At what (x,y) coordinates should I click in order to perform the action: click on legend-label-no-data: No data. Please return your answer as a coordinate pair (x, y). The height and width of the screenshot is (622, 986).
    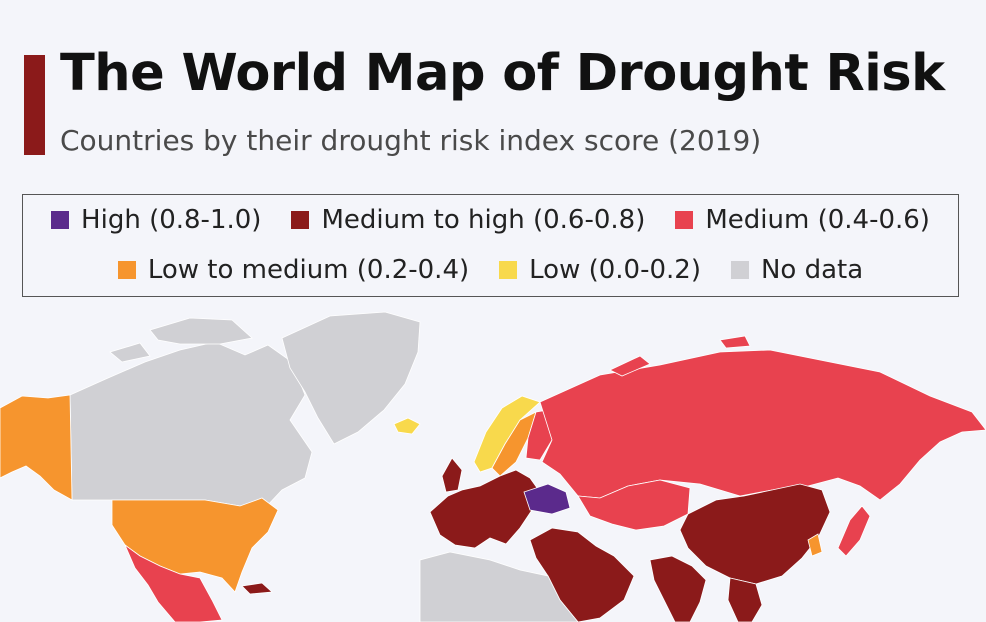
    Looking at the image, I should click on (812, 270).